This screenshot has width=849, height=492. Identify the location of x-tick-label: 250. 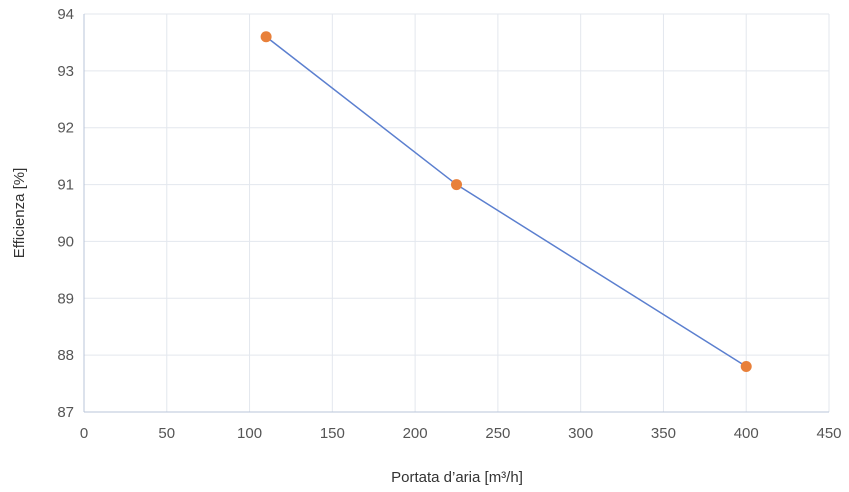
(497, 433).